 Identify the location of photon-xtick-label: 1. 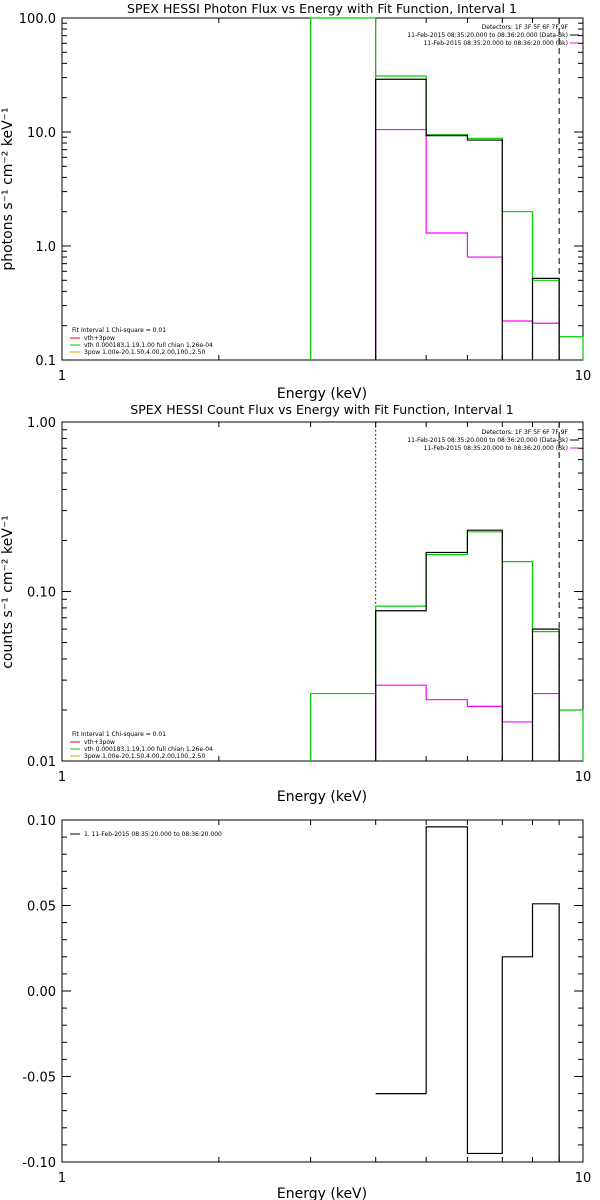
(62, 376).